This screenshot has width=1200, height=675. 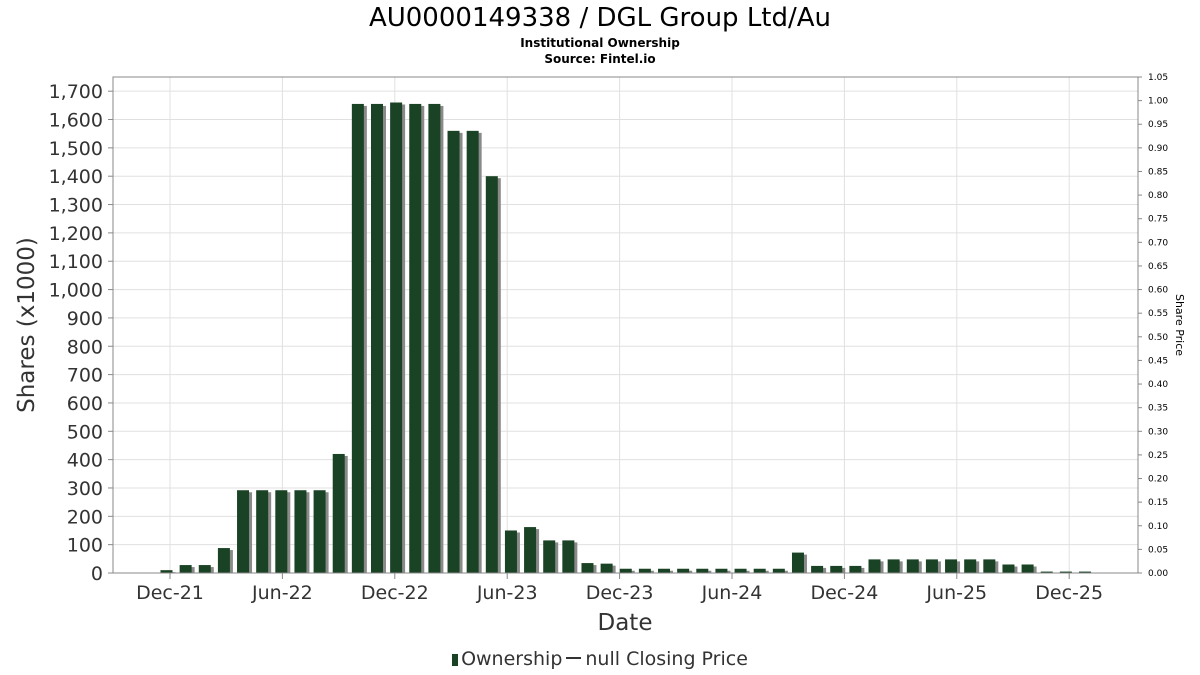 I want to click on y-tick-label: 1,100, so click(x=76, y=262).